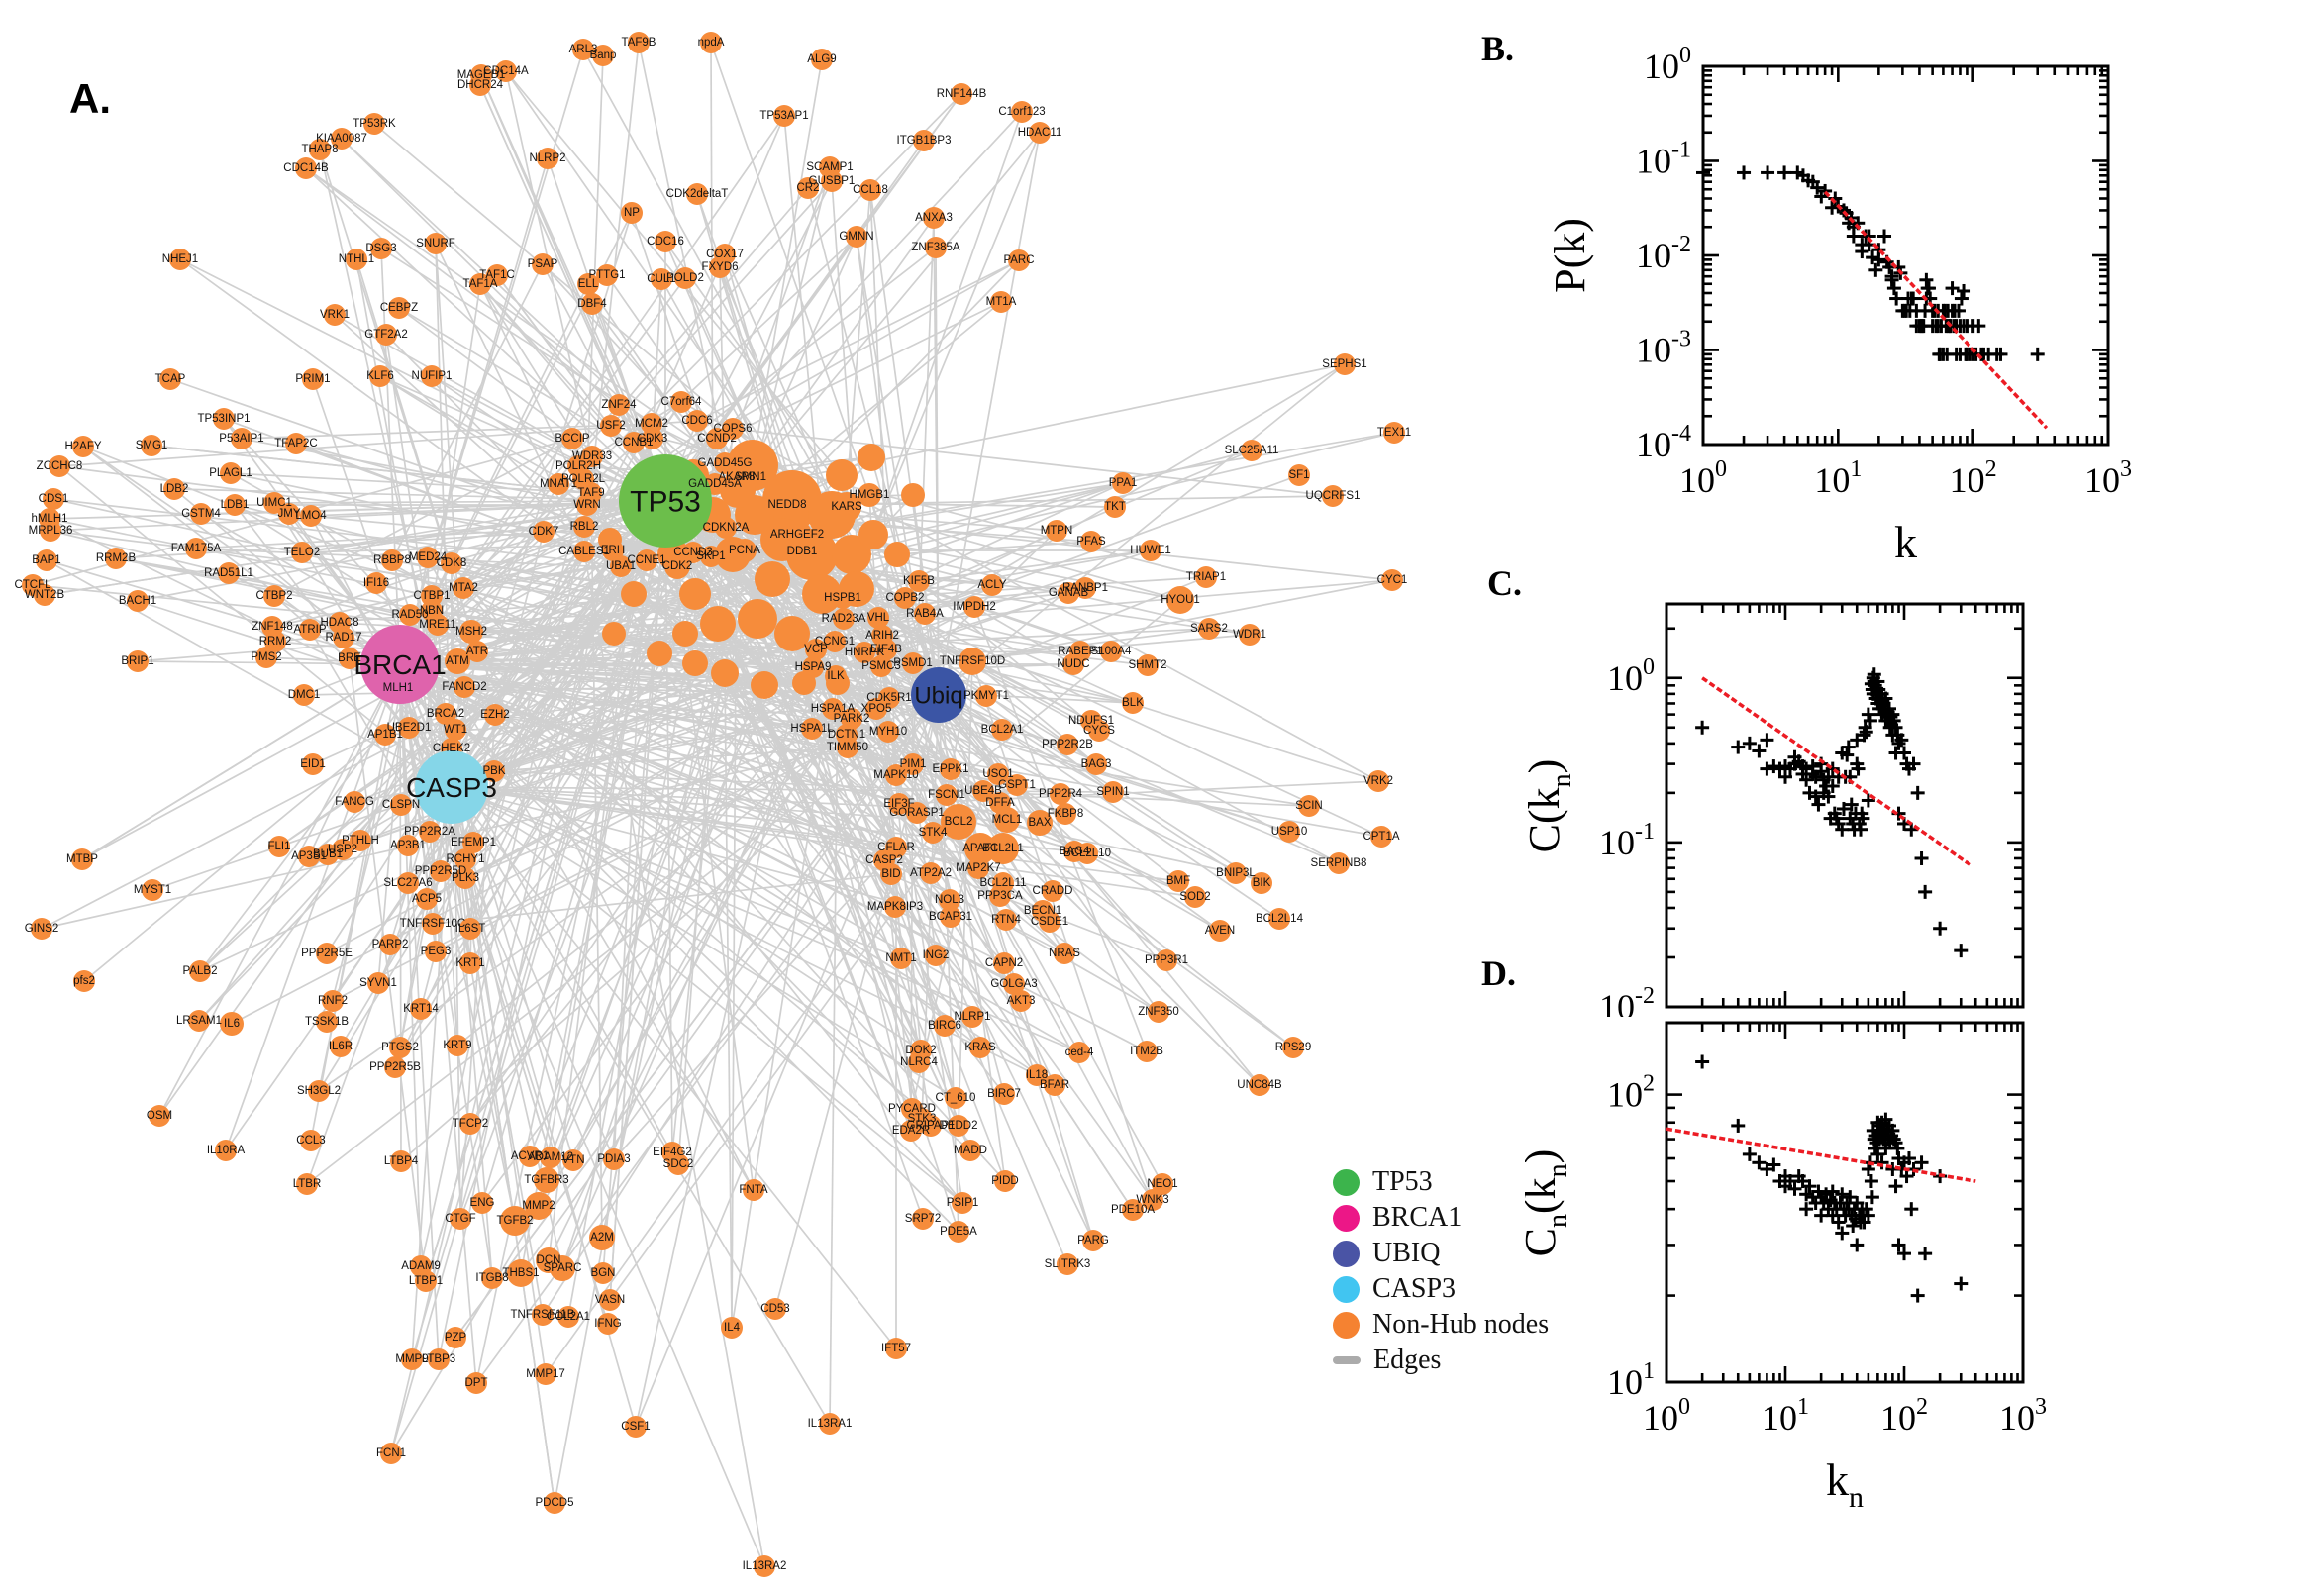 The width and height of the screenshot is (2323, 1596). Describe the element at coordinates (1498, 48) in the screenshot. I see `panel-b-label: B.` at that location.